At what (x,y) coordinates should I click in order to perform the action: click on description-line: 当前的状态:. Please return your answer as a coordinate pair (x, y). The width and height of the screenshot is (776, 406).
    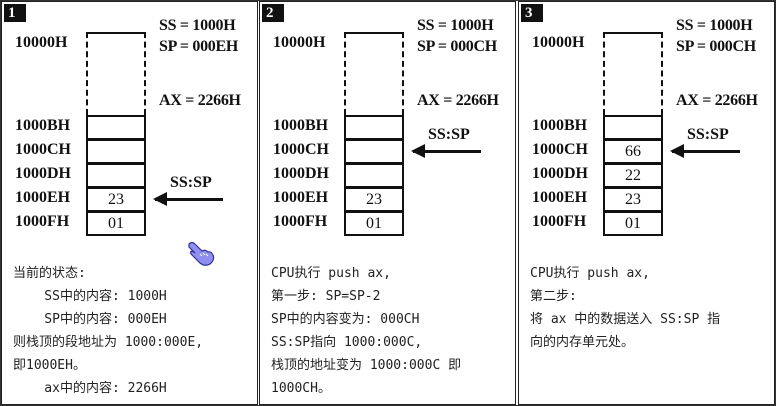
    Looking at the image, I should click on (49, 273).